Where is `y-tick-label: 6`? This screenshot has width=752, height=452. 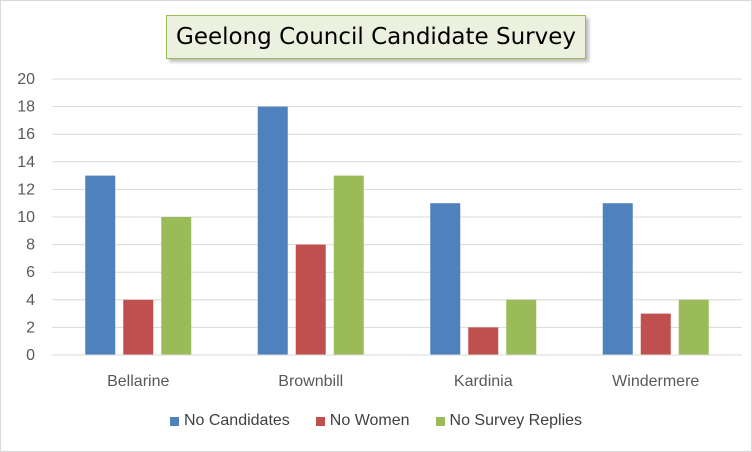 y-tick-label: 6 is located at coordinates (30, 272).